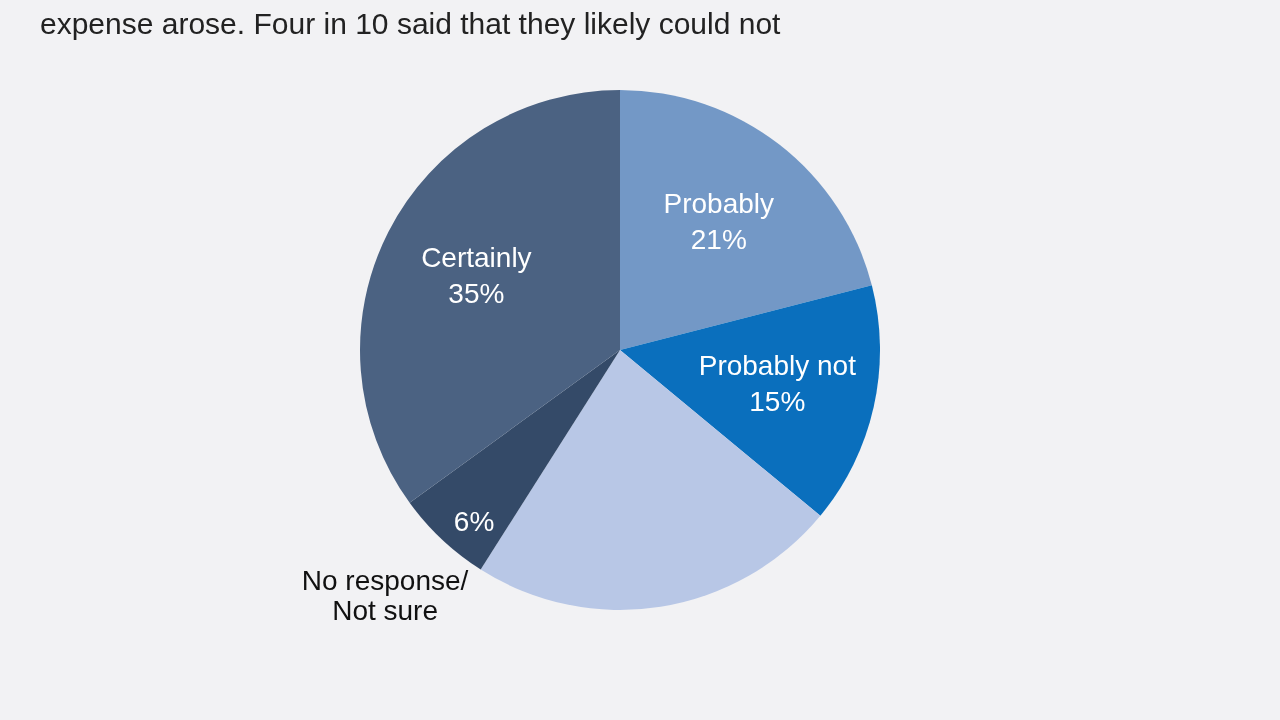  I want to click on chart-title: expense arose. Four in 10 said that they likely could not, so click(411, 23).